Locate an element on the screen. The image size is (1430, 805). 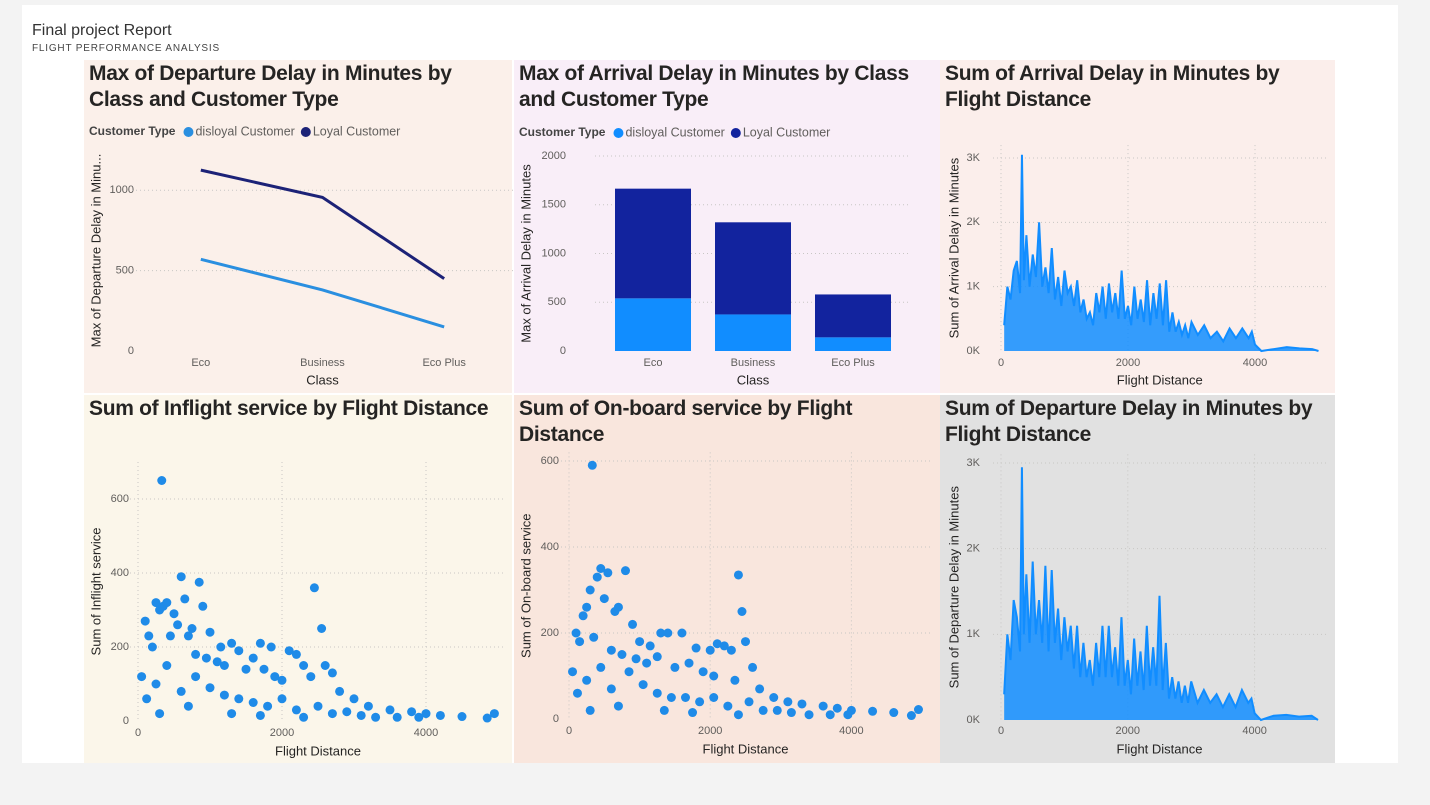
legend-label: Loyal Customer is located at coordinates (787, 132).